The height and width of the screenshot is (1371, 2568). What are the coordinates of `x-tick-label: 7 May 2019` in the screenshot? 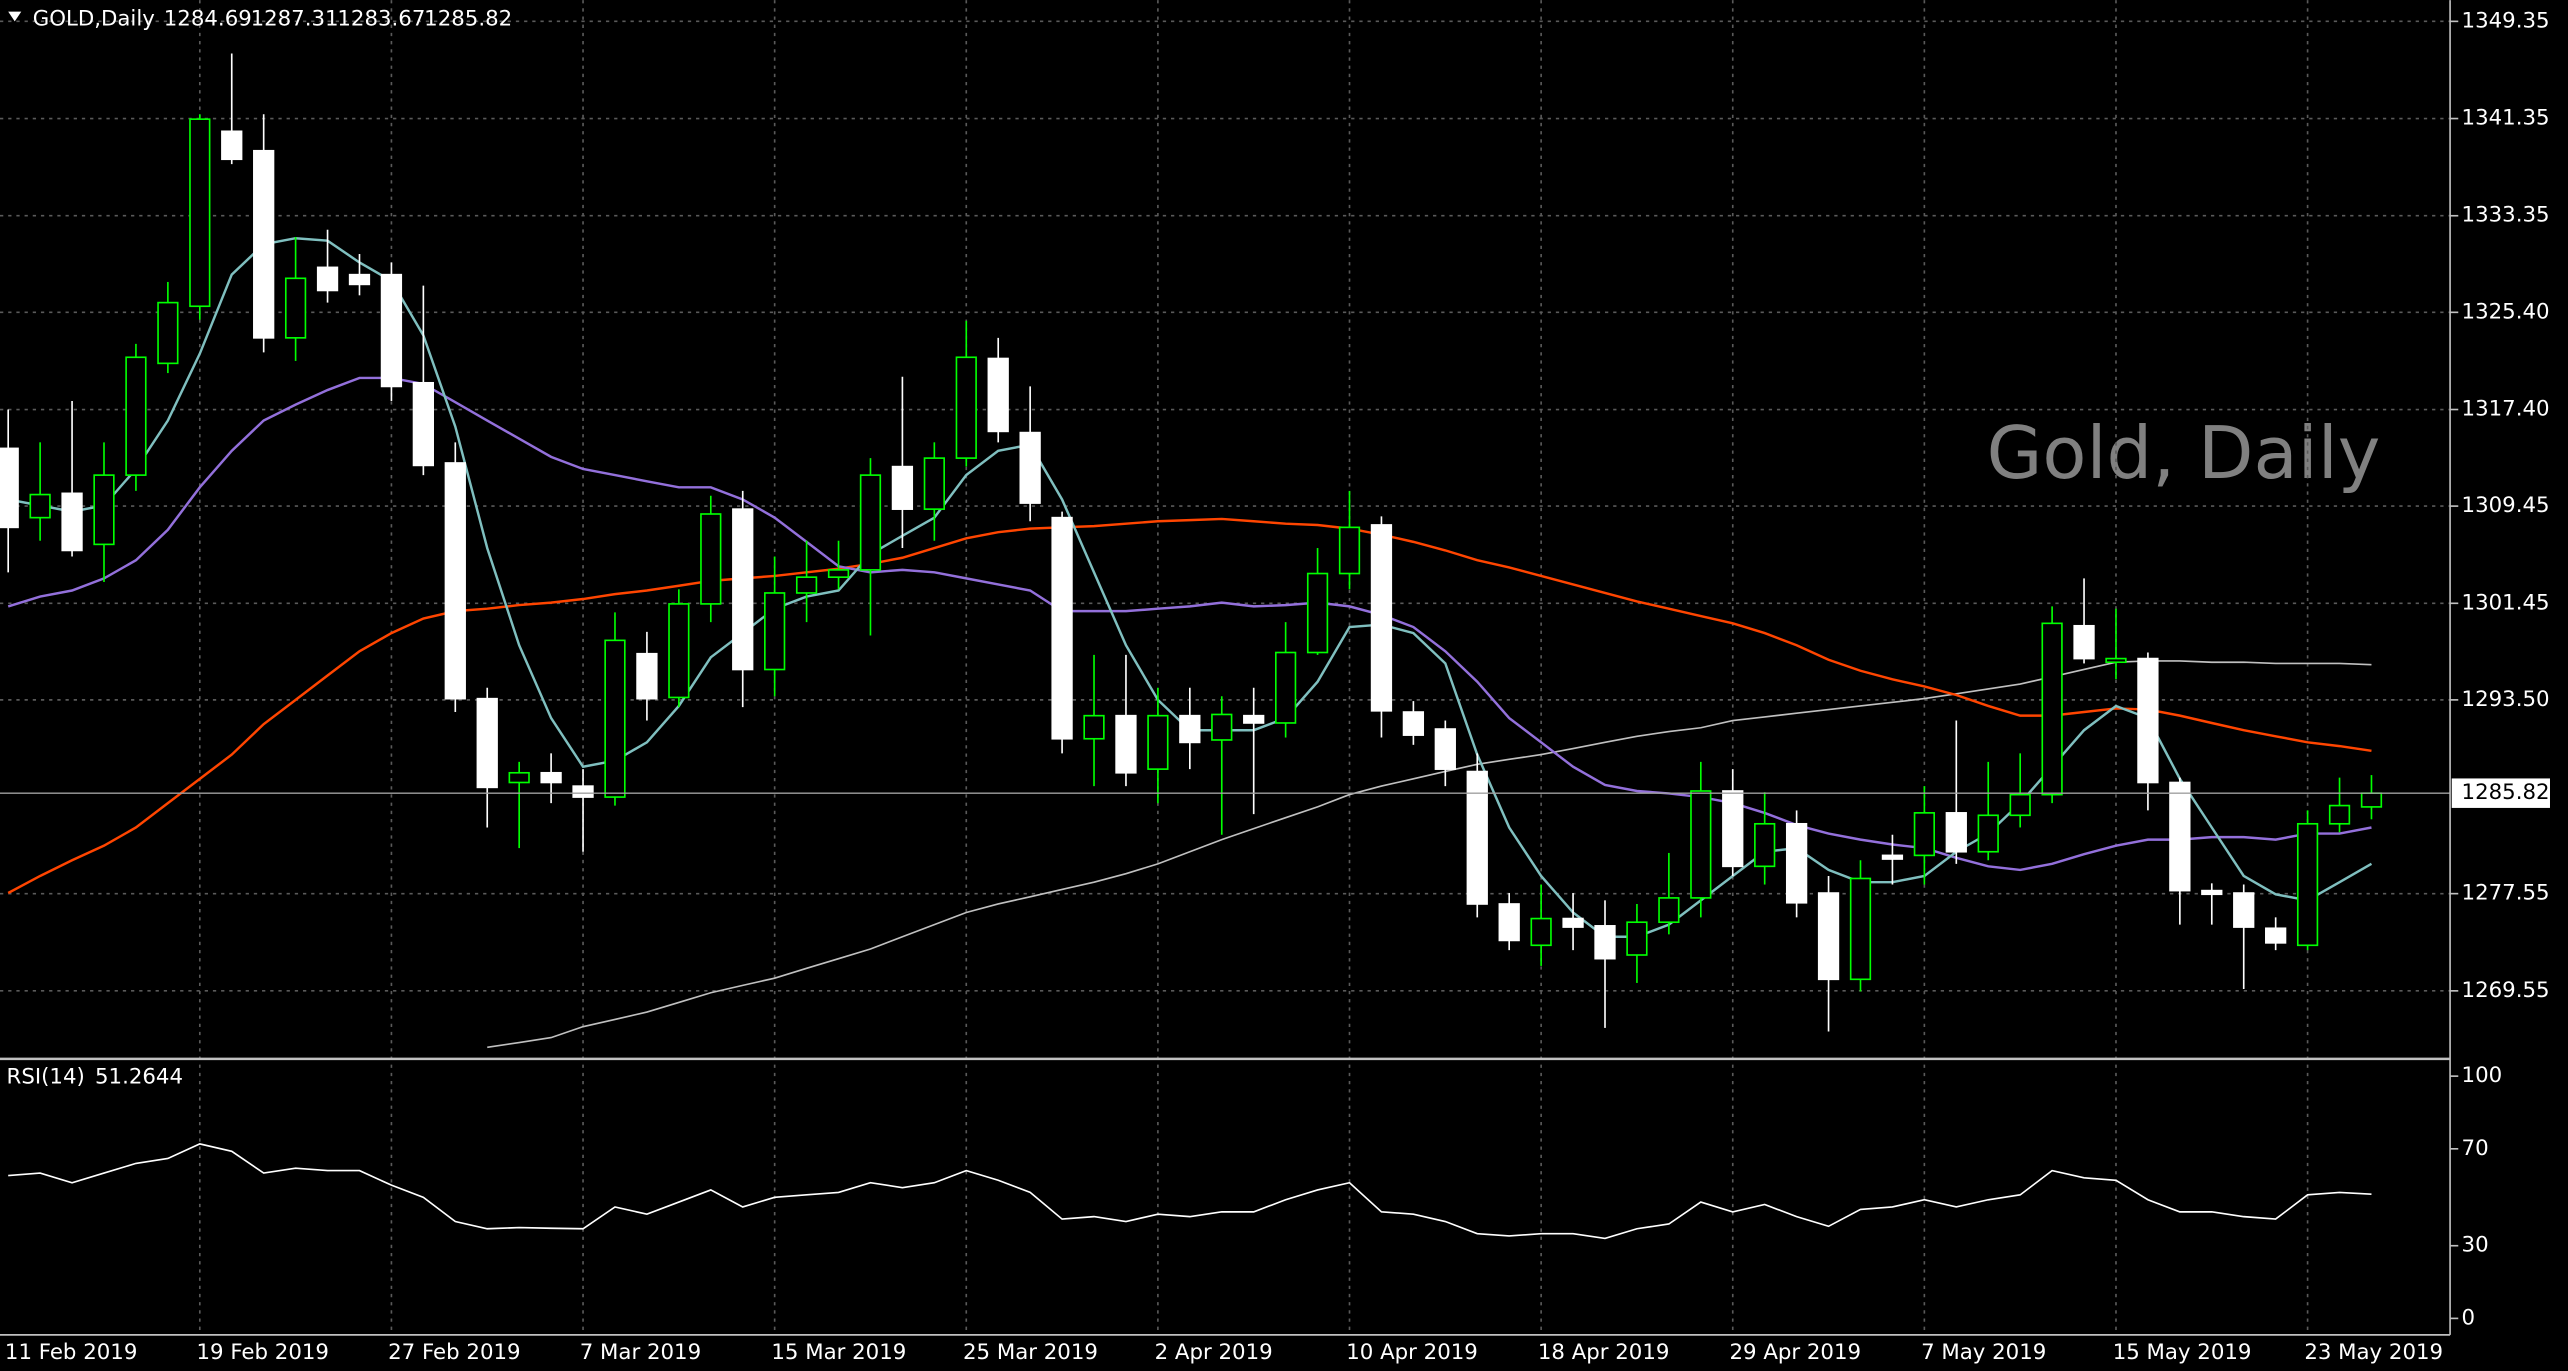 It's located at (1983, 1352).